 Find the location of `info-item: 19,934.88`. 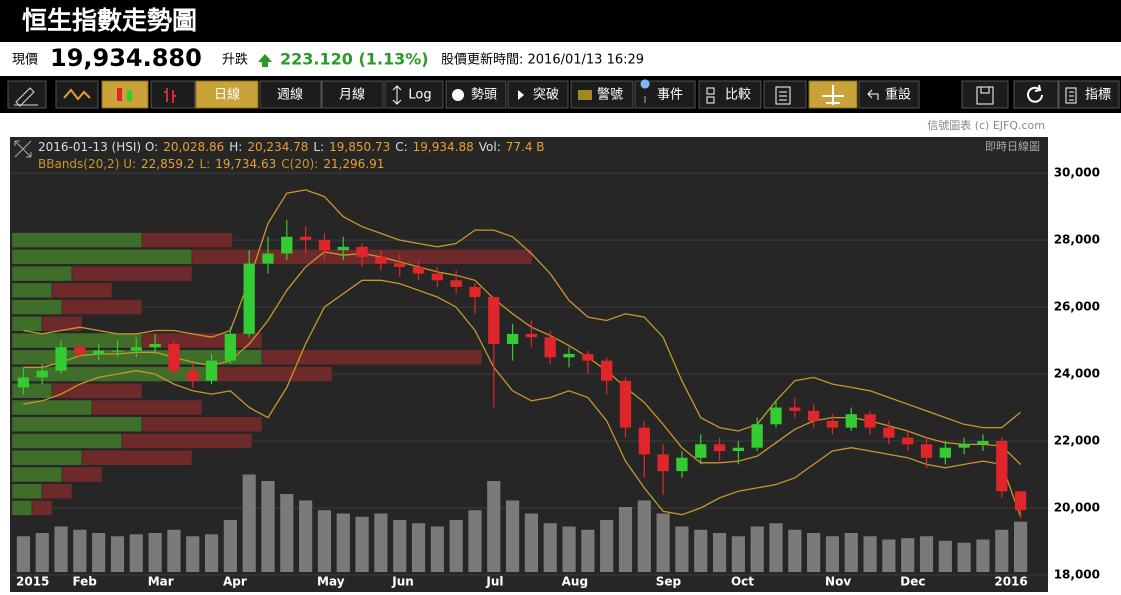

info-item: 19,934.88 is located at coordinates (443, 147).